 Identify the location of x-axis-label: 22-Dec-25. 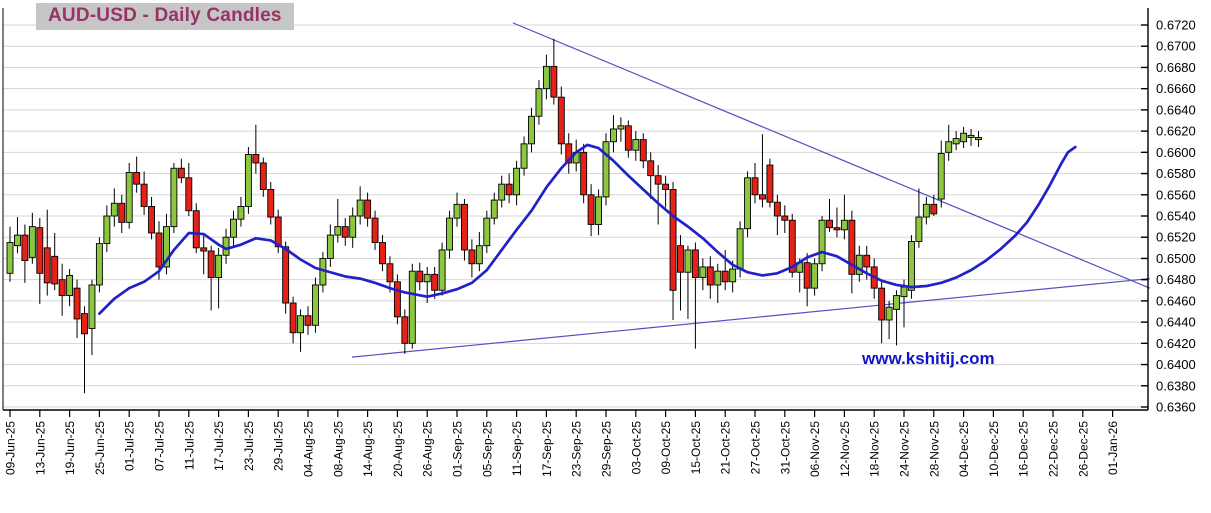
(1054, 449).